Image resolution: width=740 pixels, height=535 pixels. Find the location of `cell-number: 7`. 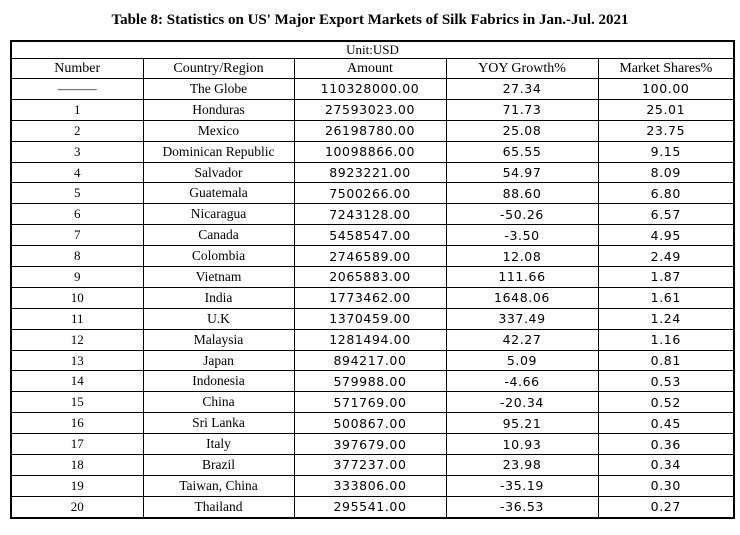

cell-number: 7 is located at coordinates (77, 235).